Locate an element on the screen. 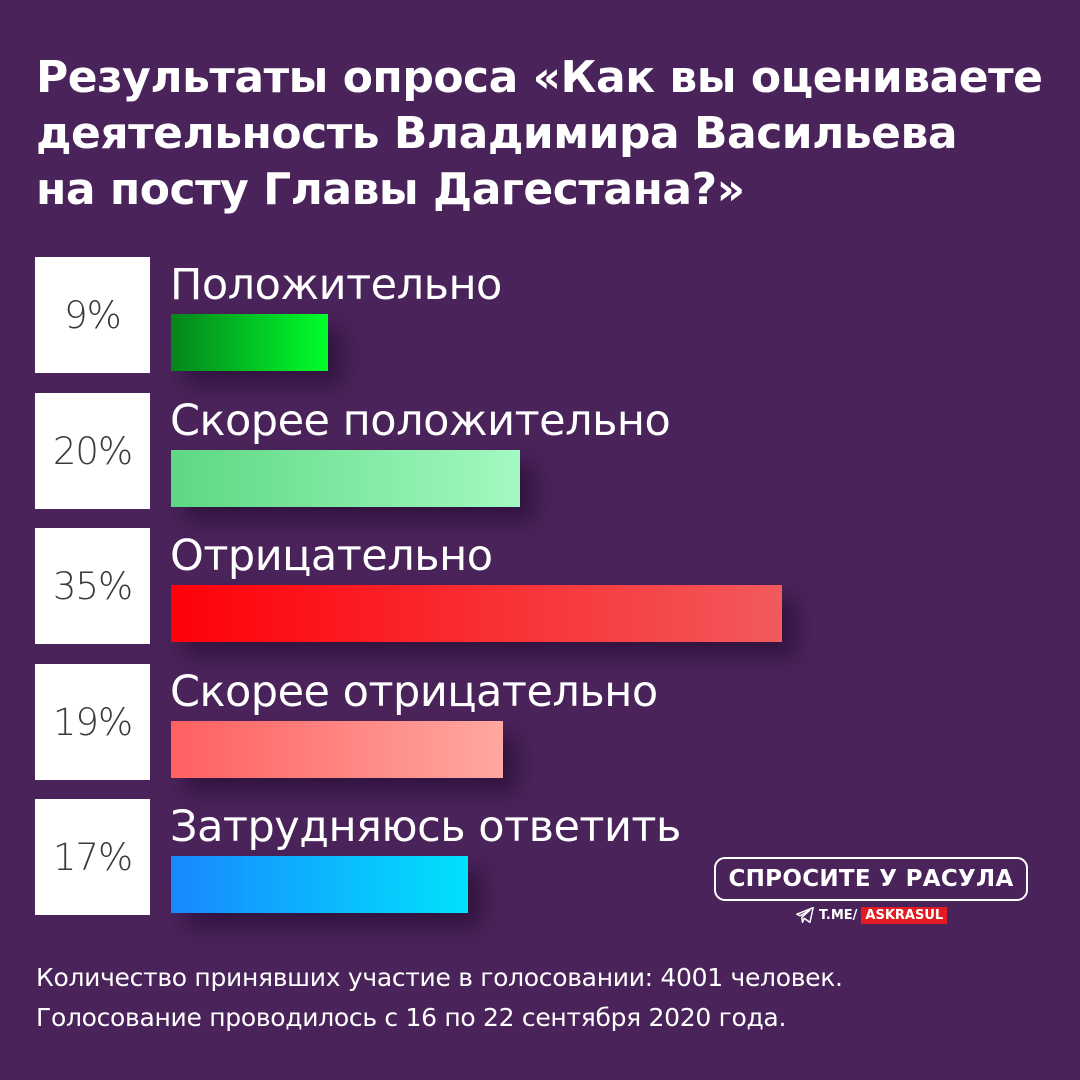 This screenshot has height=1080, width=1080. bar-row: 9% Положительно is located at coordinates (540, 315).